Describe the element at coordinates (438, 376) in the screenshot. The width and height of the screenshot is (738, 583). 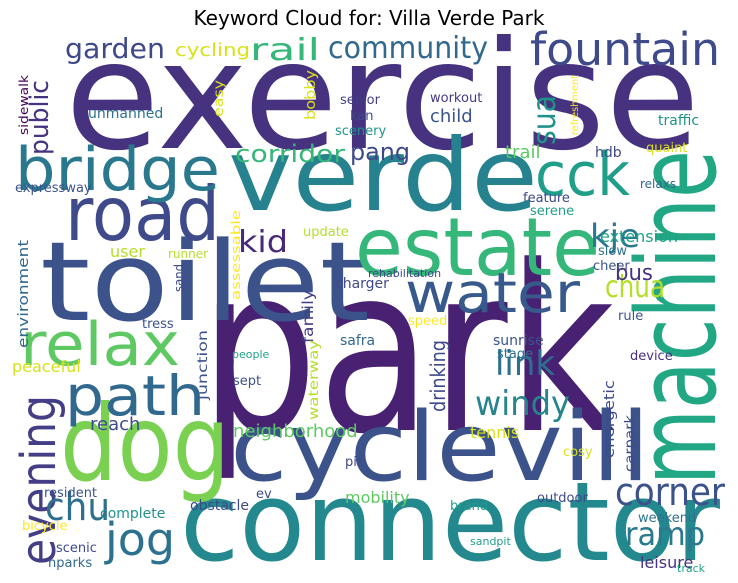
I see `word: drinking` at that location.